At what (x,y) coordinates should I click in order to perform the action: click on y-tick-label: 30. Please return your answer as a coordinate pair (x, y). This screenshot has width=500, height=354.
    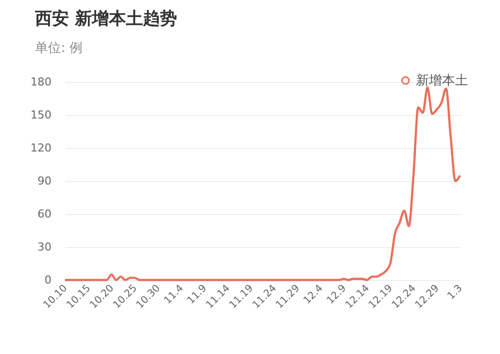
    Looking at the image, I should click on (45, 247).